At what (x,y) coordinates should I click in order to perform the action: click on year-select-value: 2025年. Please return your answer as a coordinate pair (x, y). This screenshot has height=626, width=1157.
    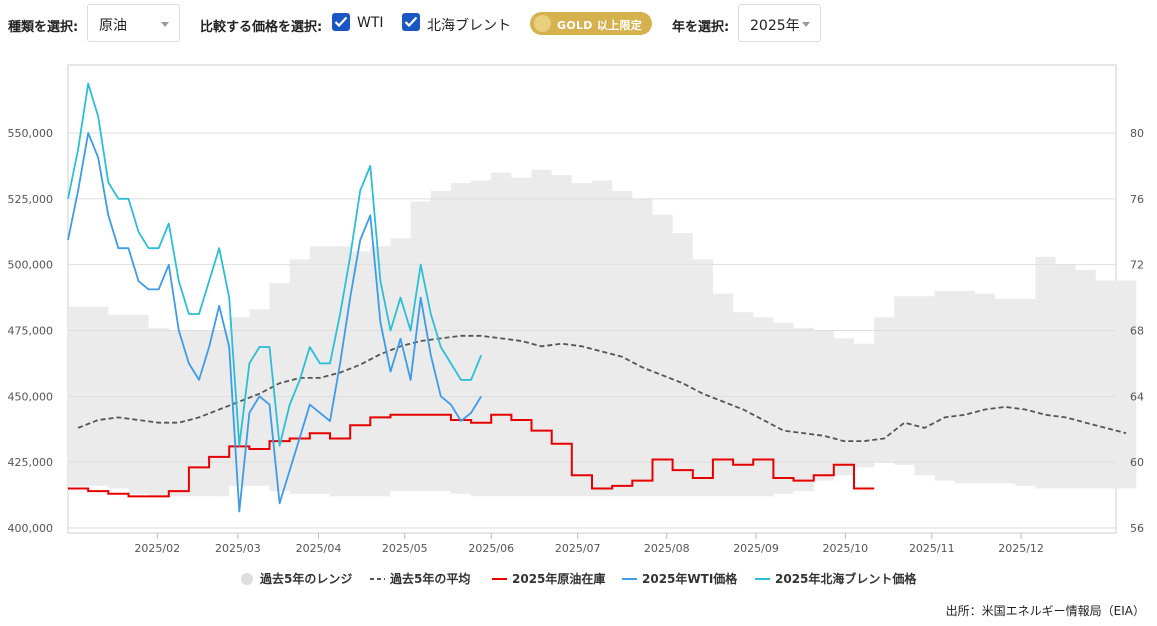
    Looking at the image, I should click on (775, 26).